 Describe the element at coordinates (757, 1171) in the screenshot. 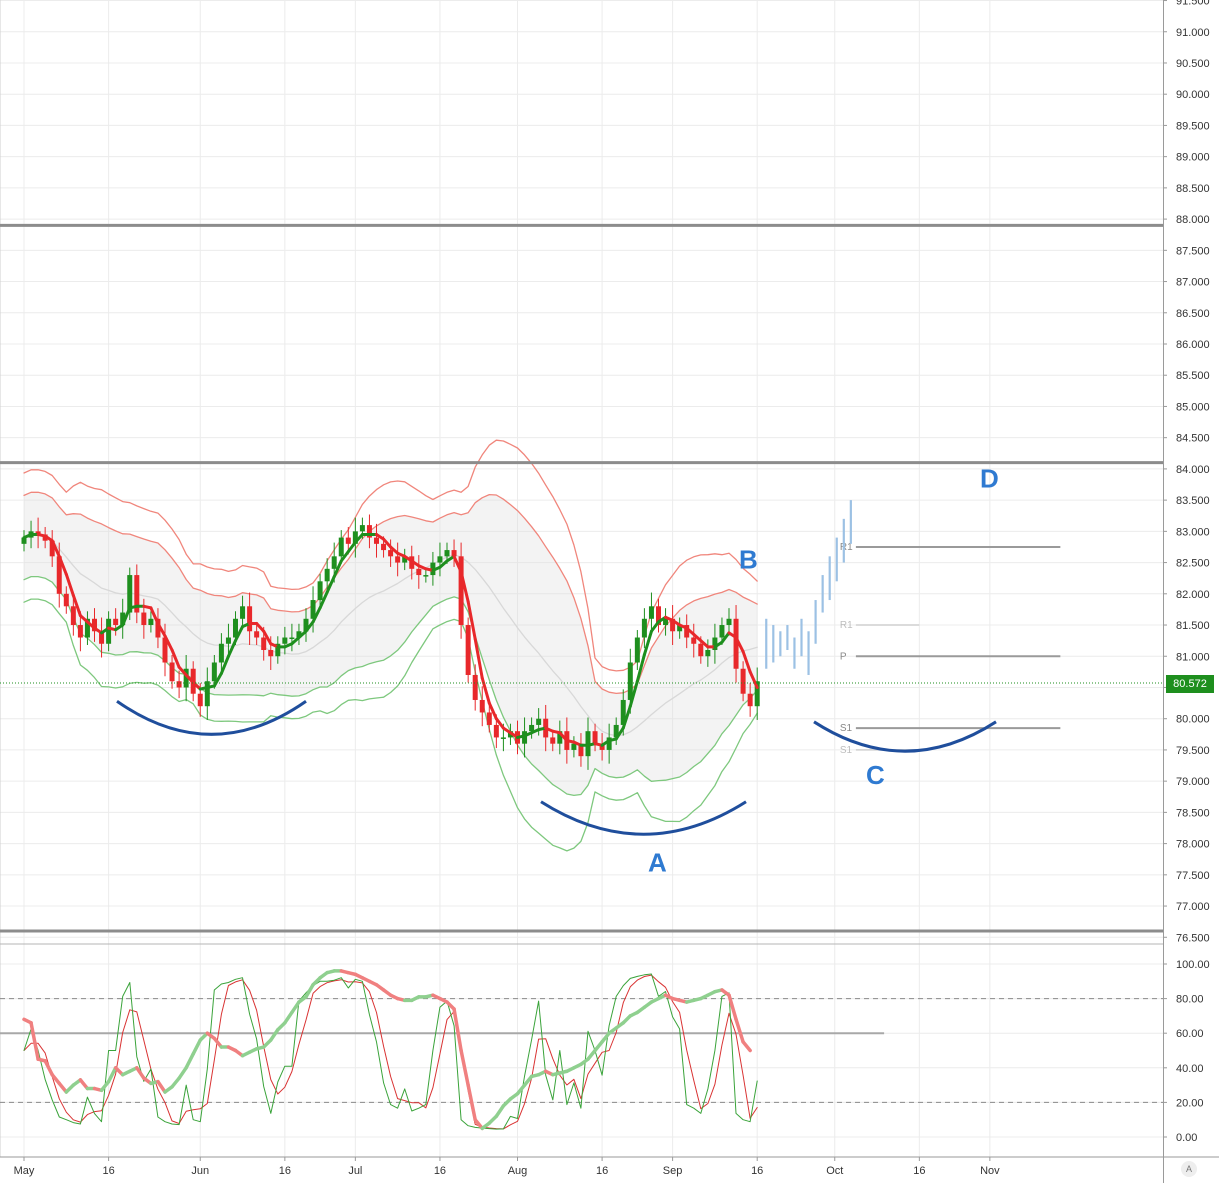

I see `date-tick-label: 16` at that location.